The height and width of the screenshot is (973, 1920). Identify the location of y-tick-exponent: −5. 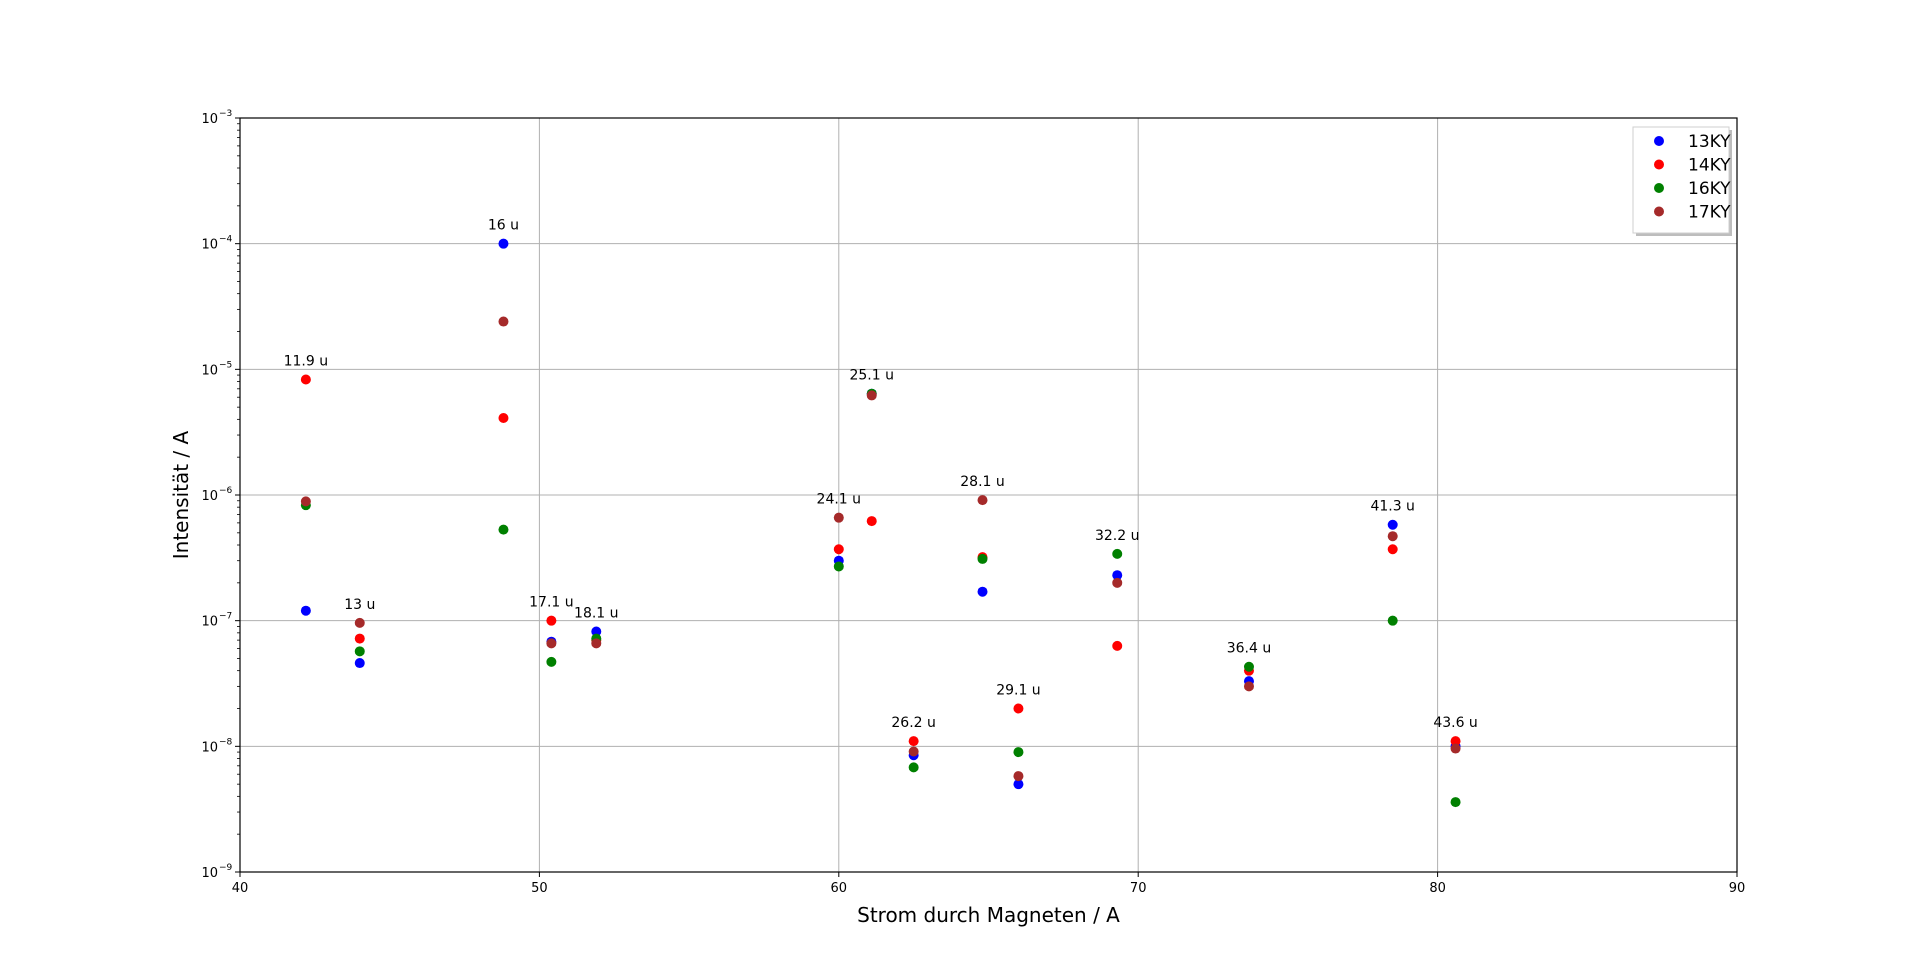
(225, 365).